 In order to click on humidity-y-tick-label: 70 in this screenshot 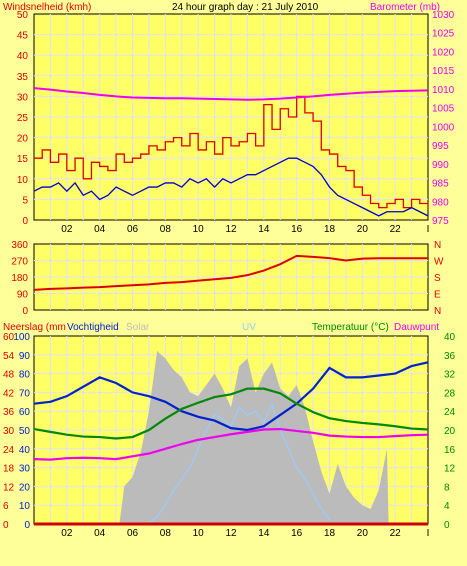, I will do `click(25, 393)`.